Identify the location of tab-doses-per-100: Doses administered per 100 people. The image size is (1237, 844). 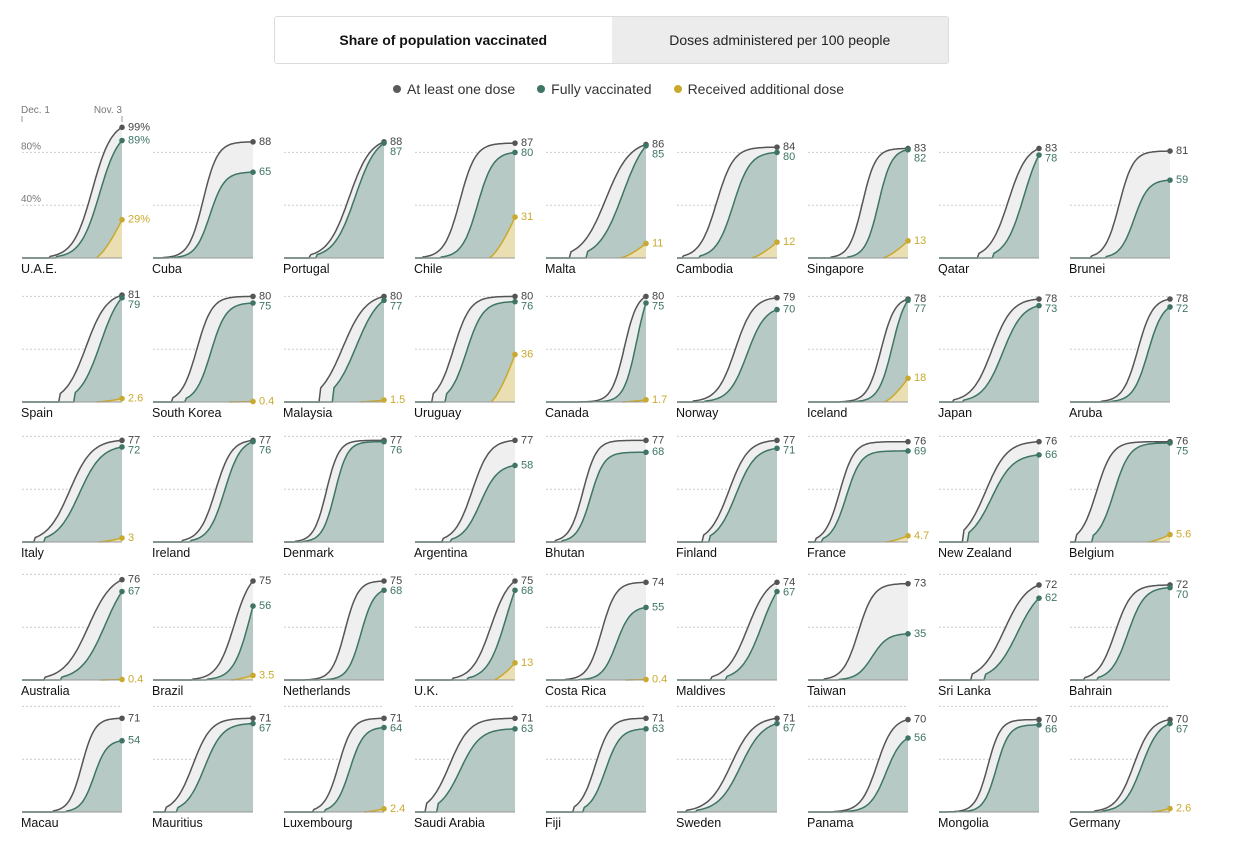
(779, 40).